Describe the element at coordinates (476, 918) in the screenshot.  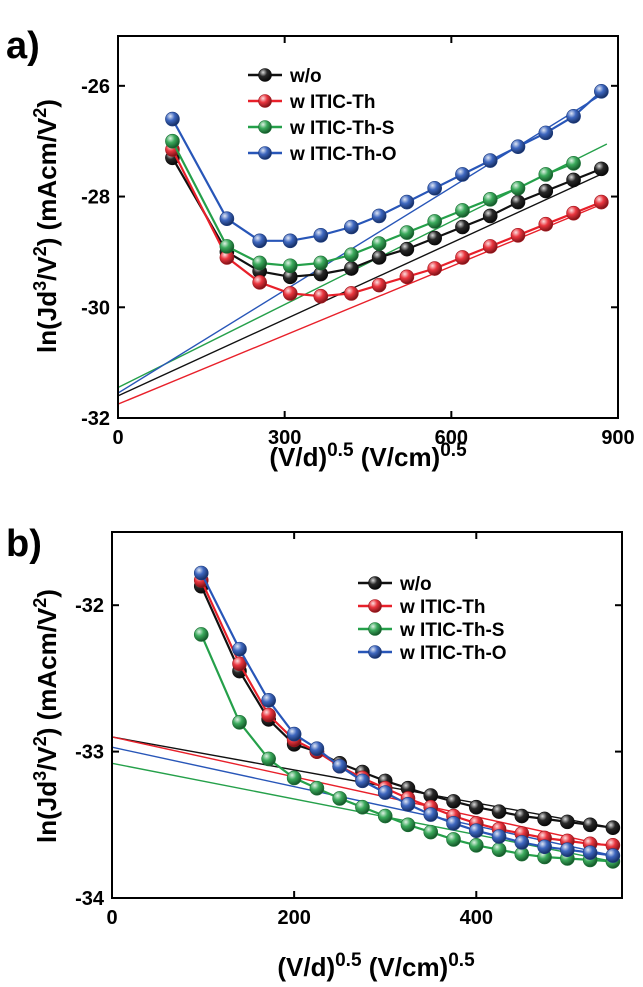
I see `panel-b-x-tick-label: 400` at that location.